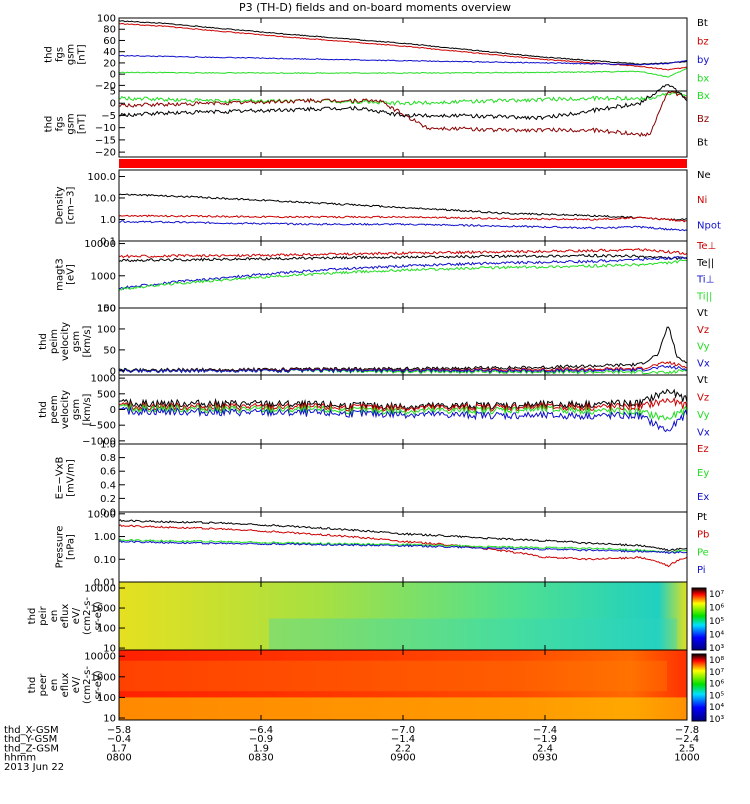  Describe the element at coordinates (76, 684) in the screenshot. I see `y-axis-label: eV/` at that location.